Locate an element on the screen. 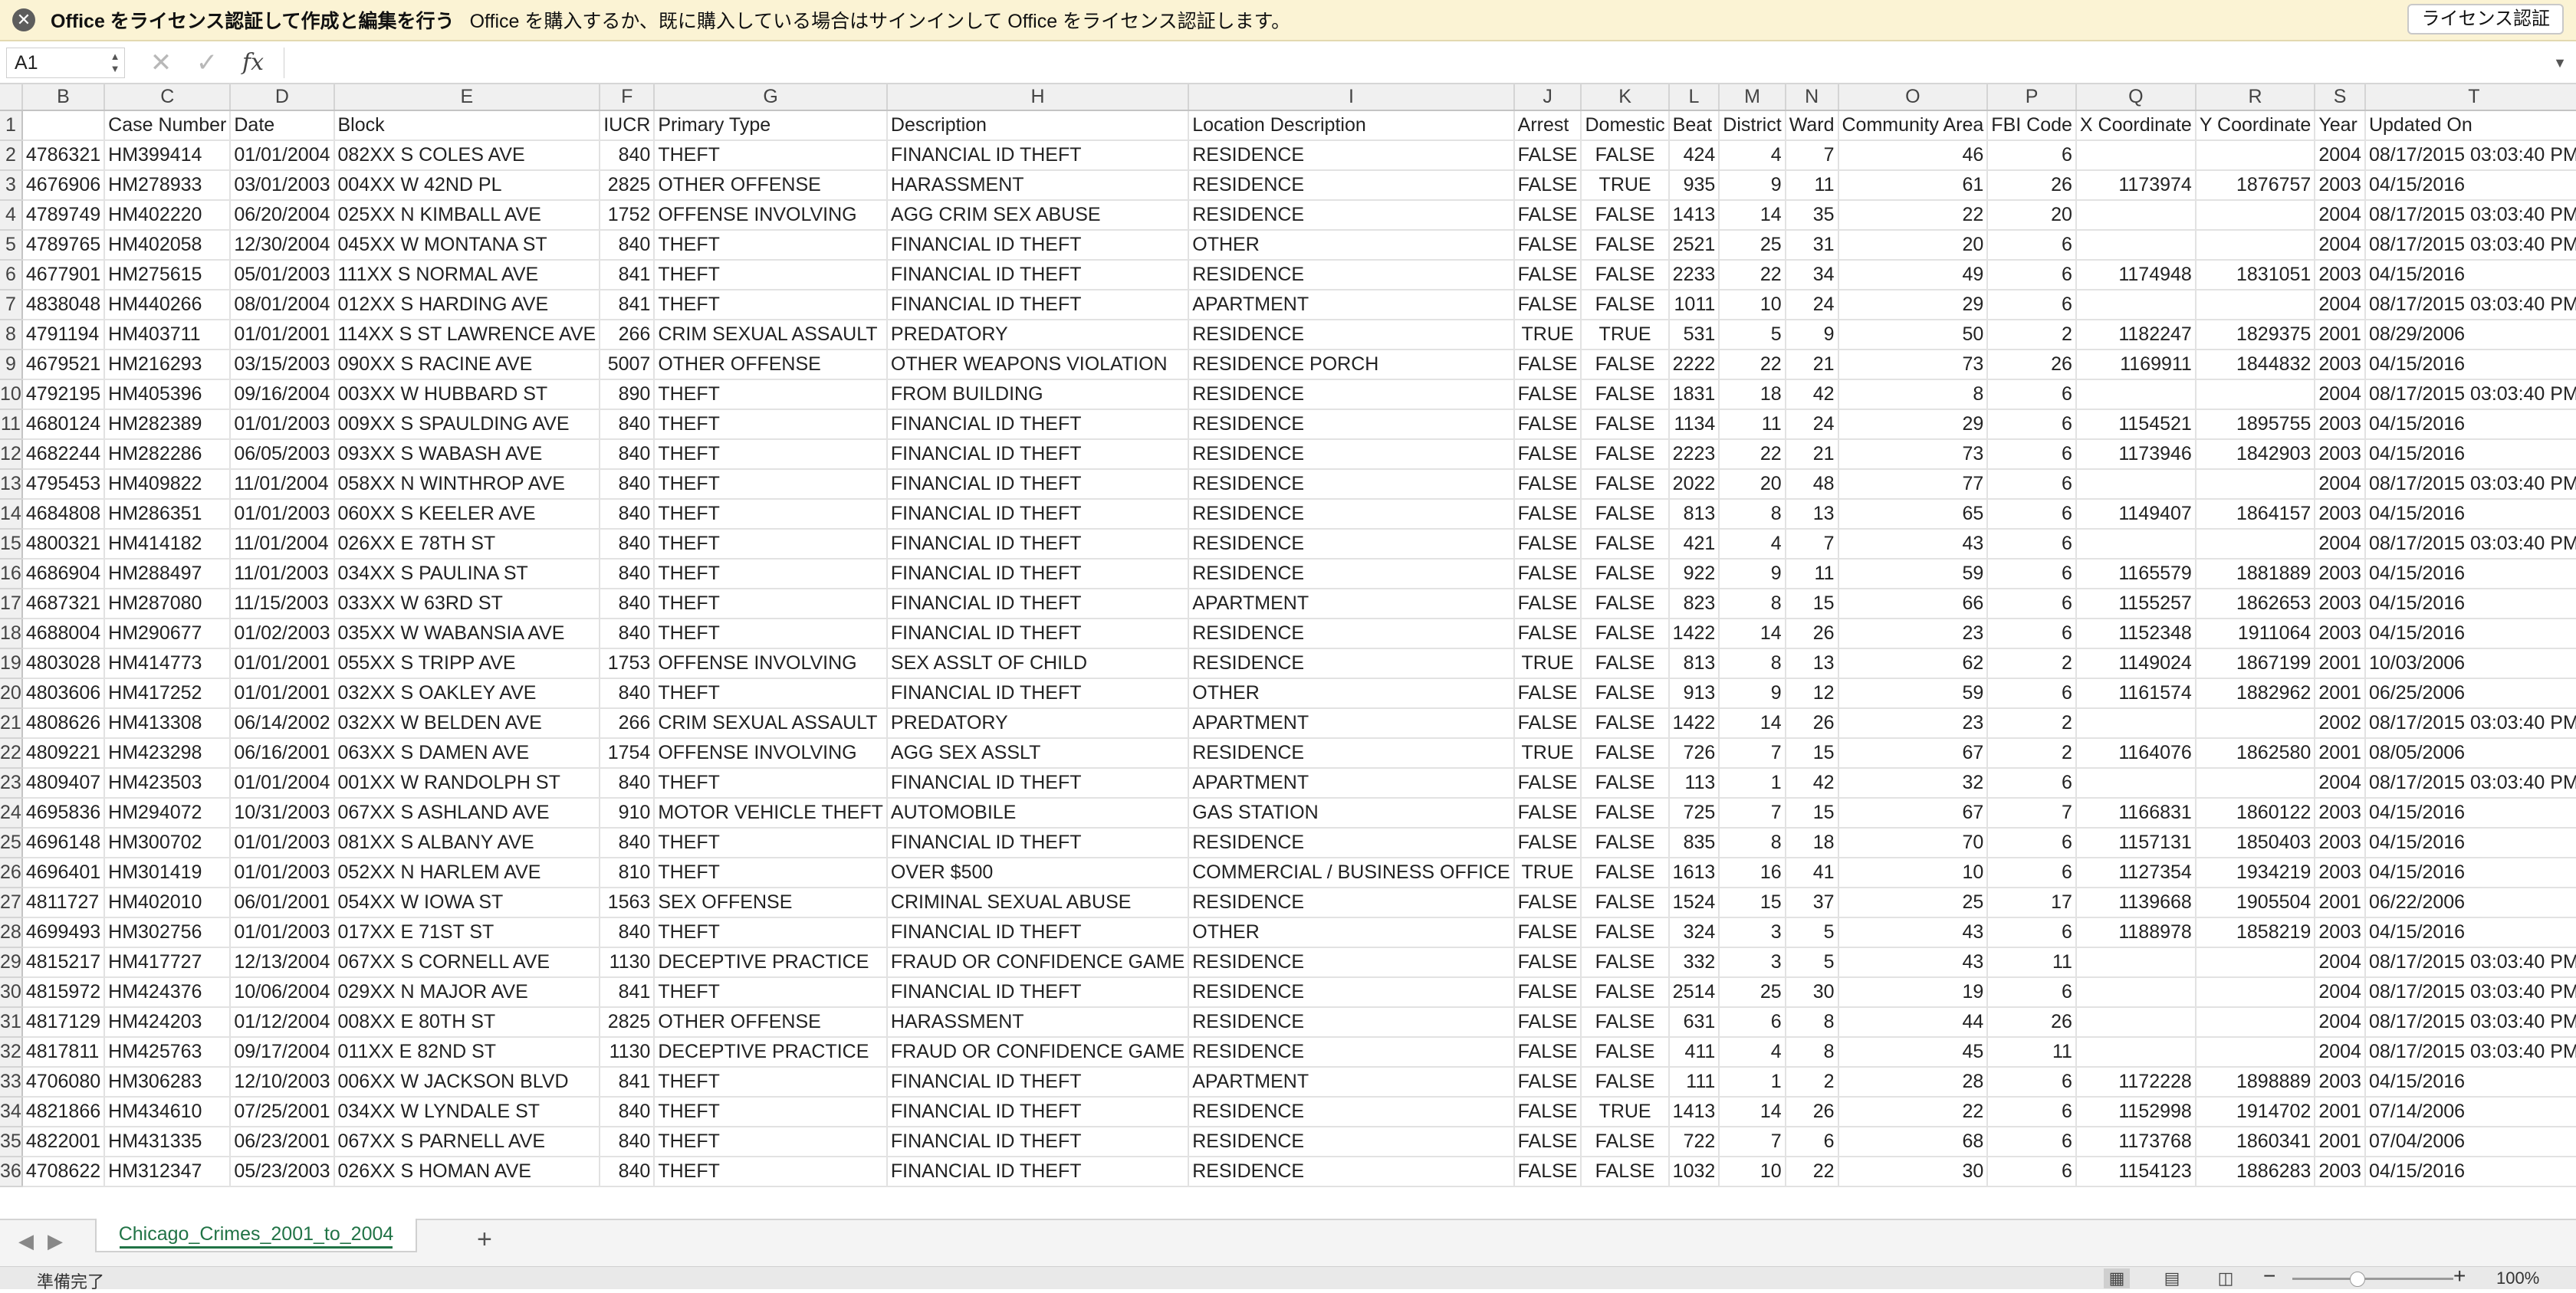 The width and height of the screenshot is (2576, 1293). cell-n: 6 is located at coordinates (1812, 1142).